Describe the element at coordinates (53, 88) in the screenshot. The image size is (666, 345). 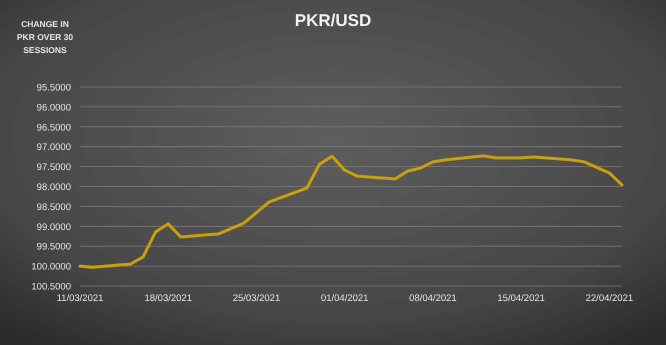
I see `y-tick-label: 95.5000` at that location.